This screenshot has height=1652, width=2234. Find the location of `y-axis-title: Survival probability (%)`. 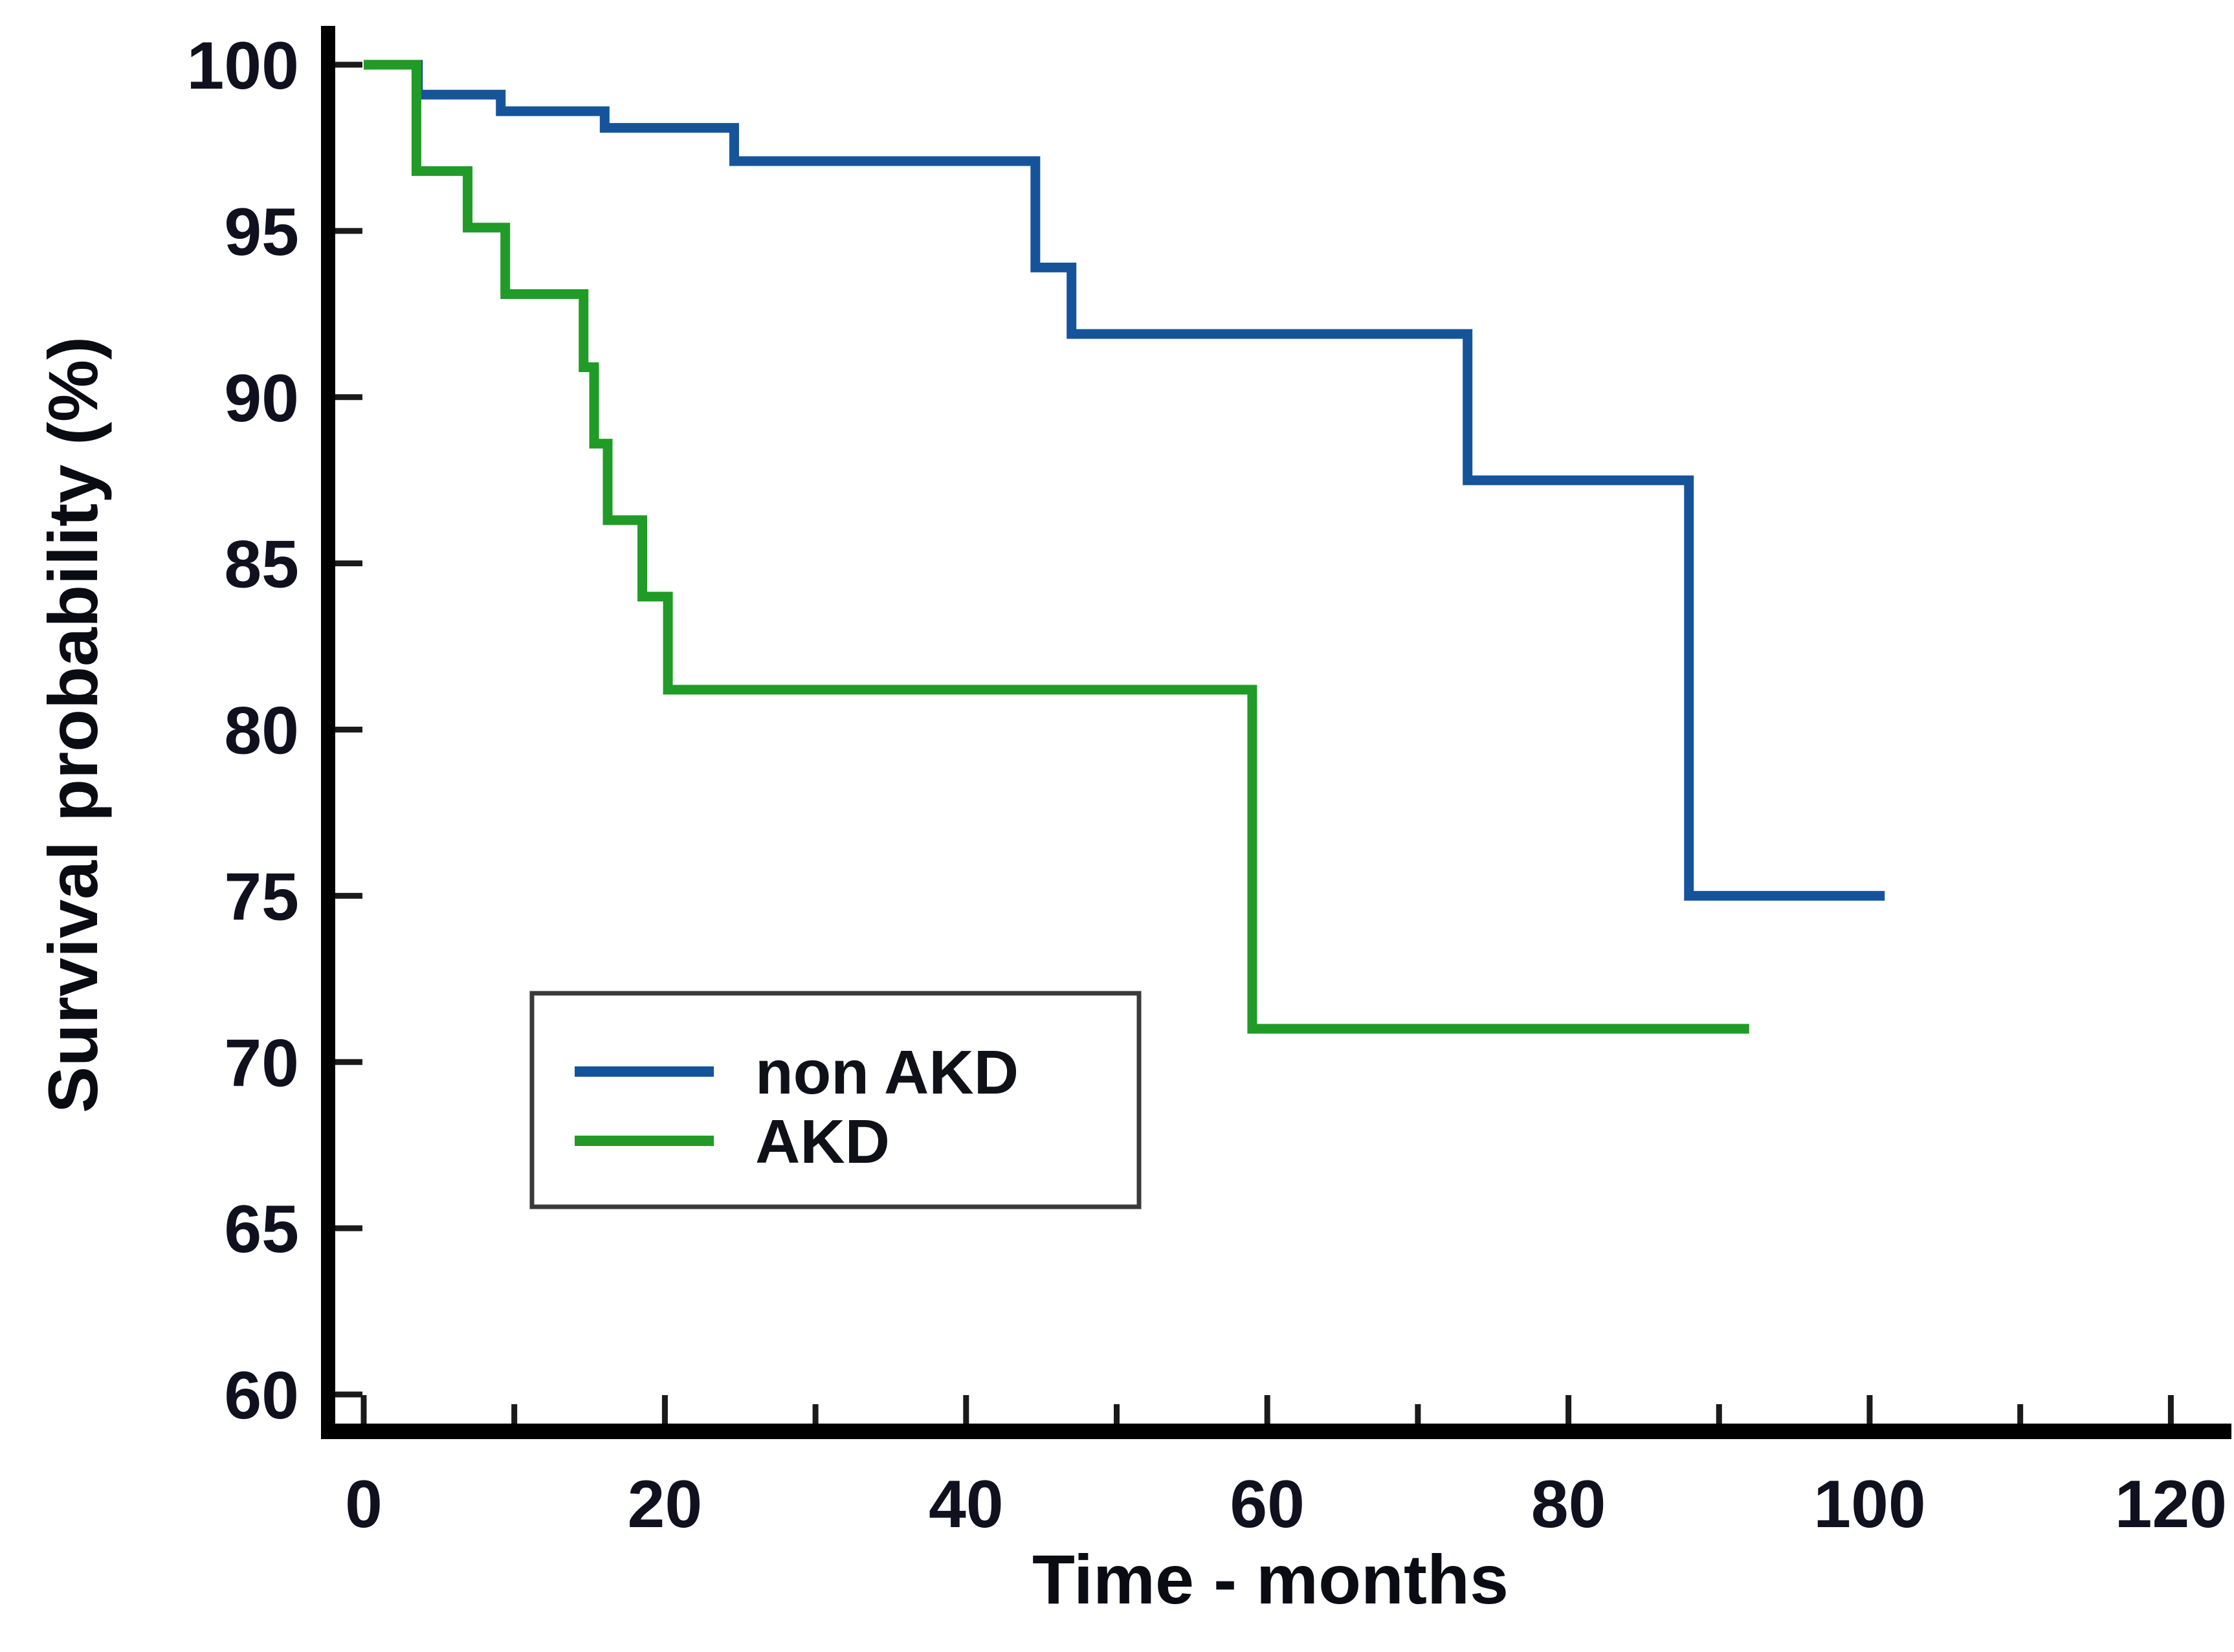

y-axis-title: Survival probability (%) is located at coordinates (73, 724).